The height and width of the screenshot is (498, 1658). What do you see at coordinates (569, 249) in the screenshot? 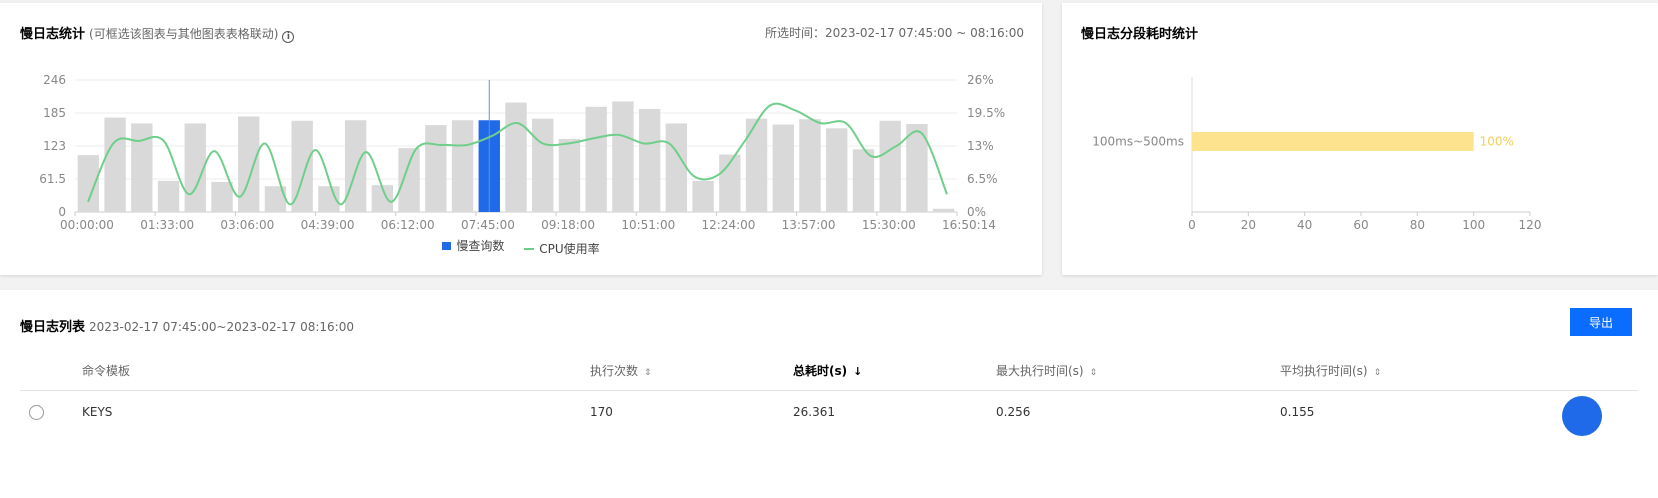
I see `legend-line-label: CPU使用率` at bounding box center [569, 249].